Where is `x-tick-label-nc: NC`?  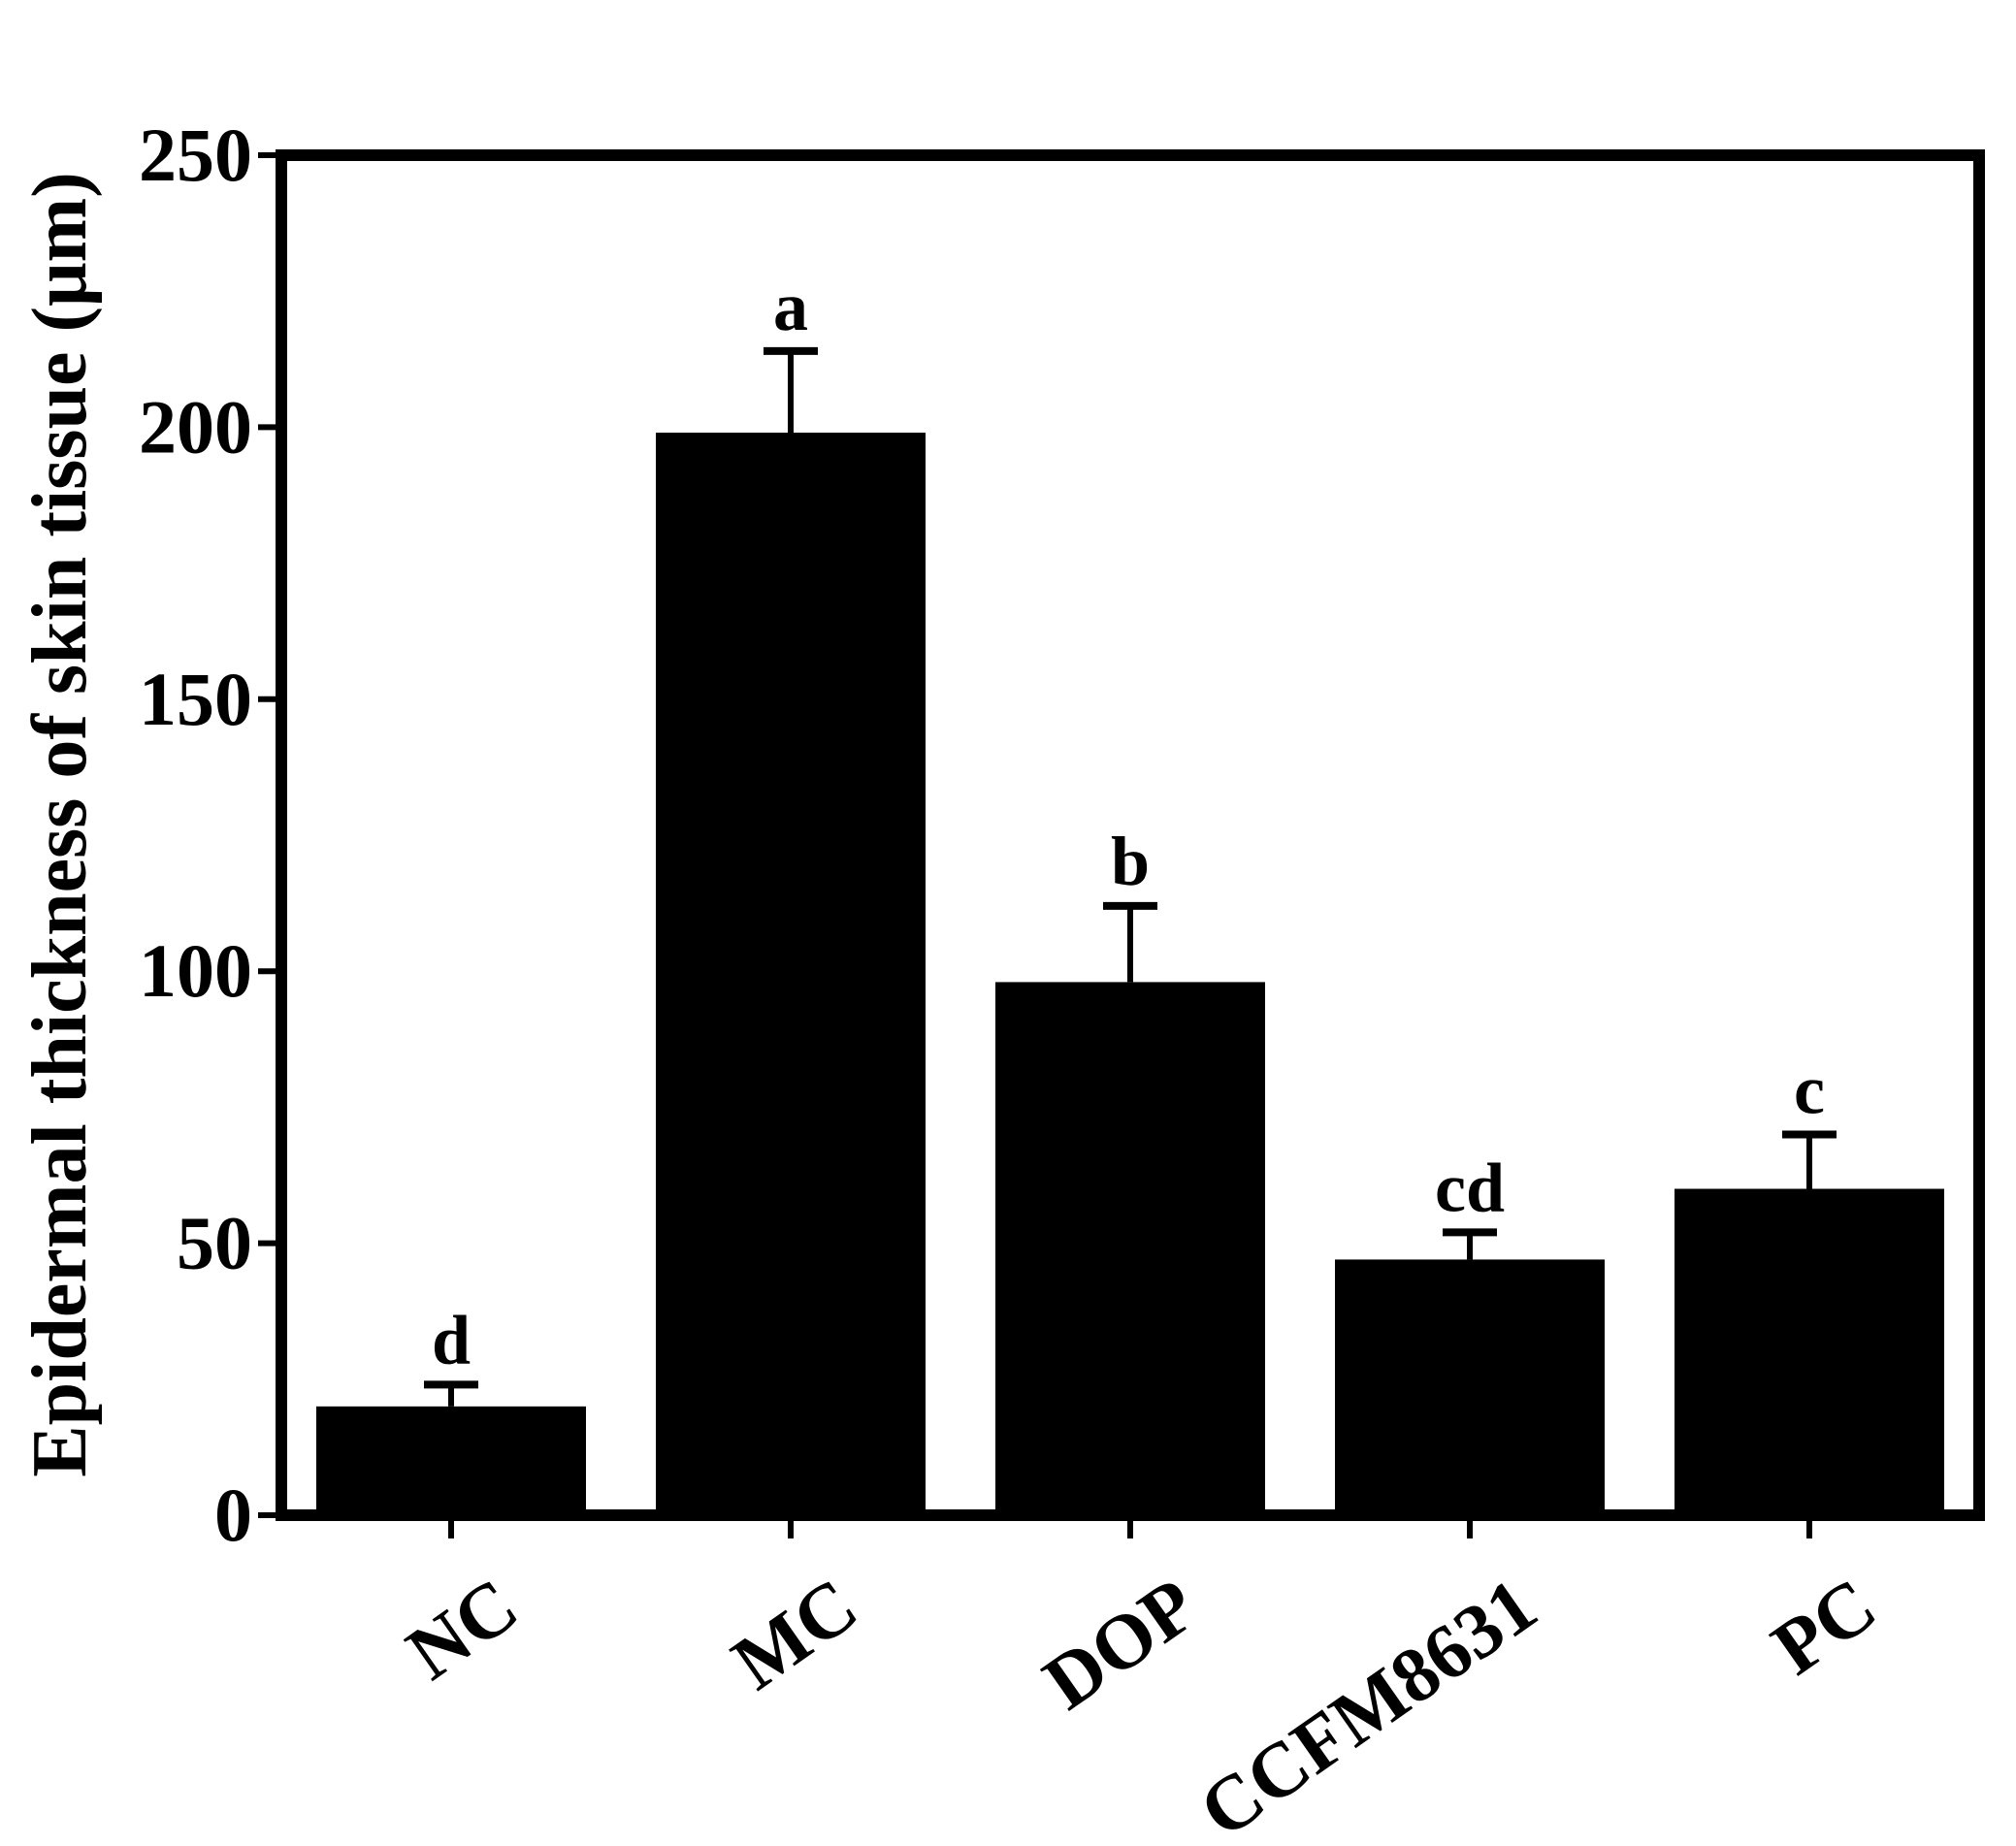
x-tick-label-nc: NC is located at coordinates (462, 1630).